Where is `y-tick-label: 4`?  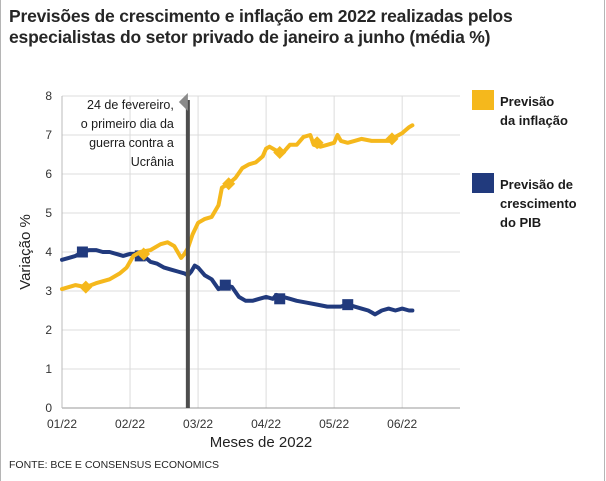 y-tick-label: 4 is located at coordinates (48, 252).